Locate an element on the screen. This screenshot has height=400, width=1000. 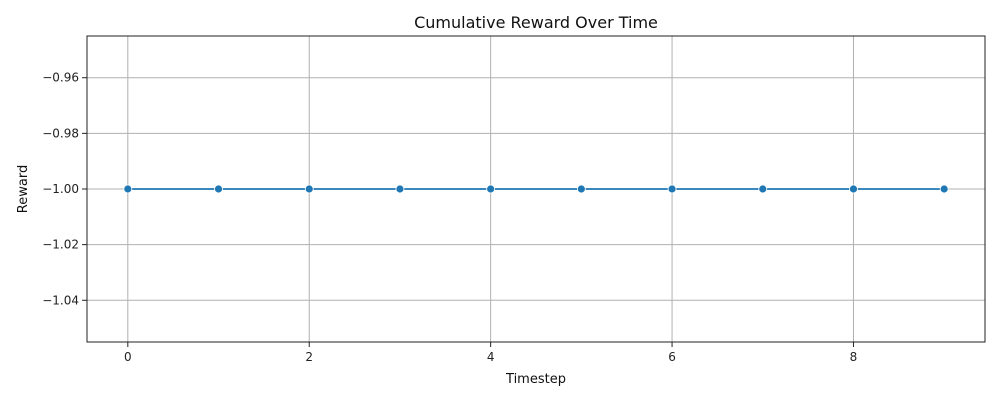
x-tick-label: 0 is located at coordinates (128, 357).